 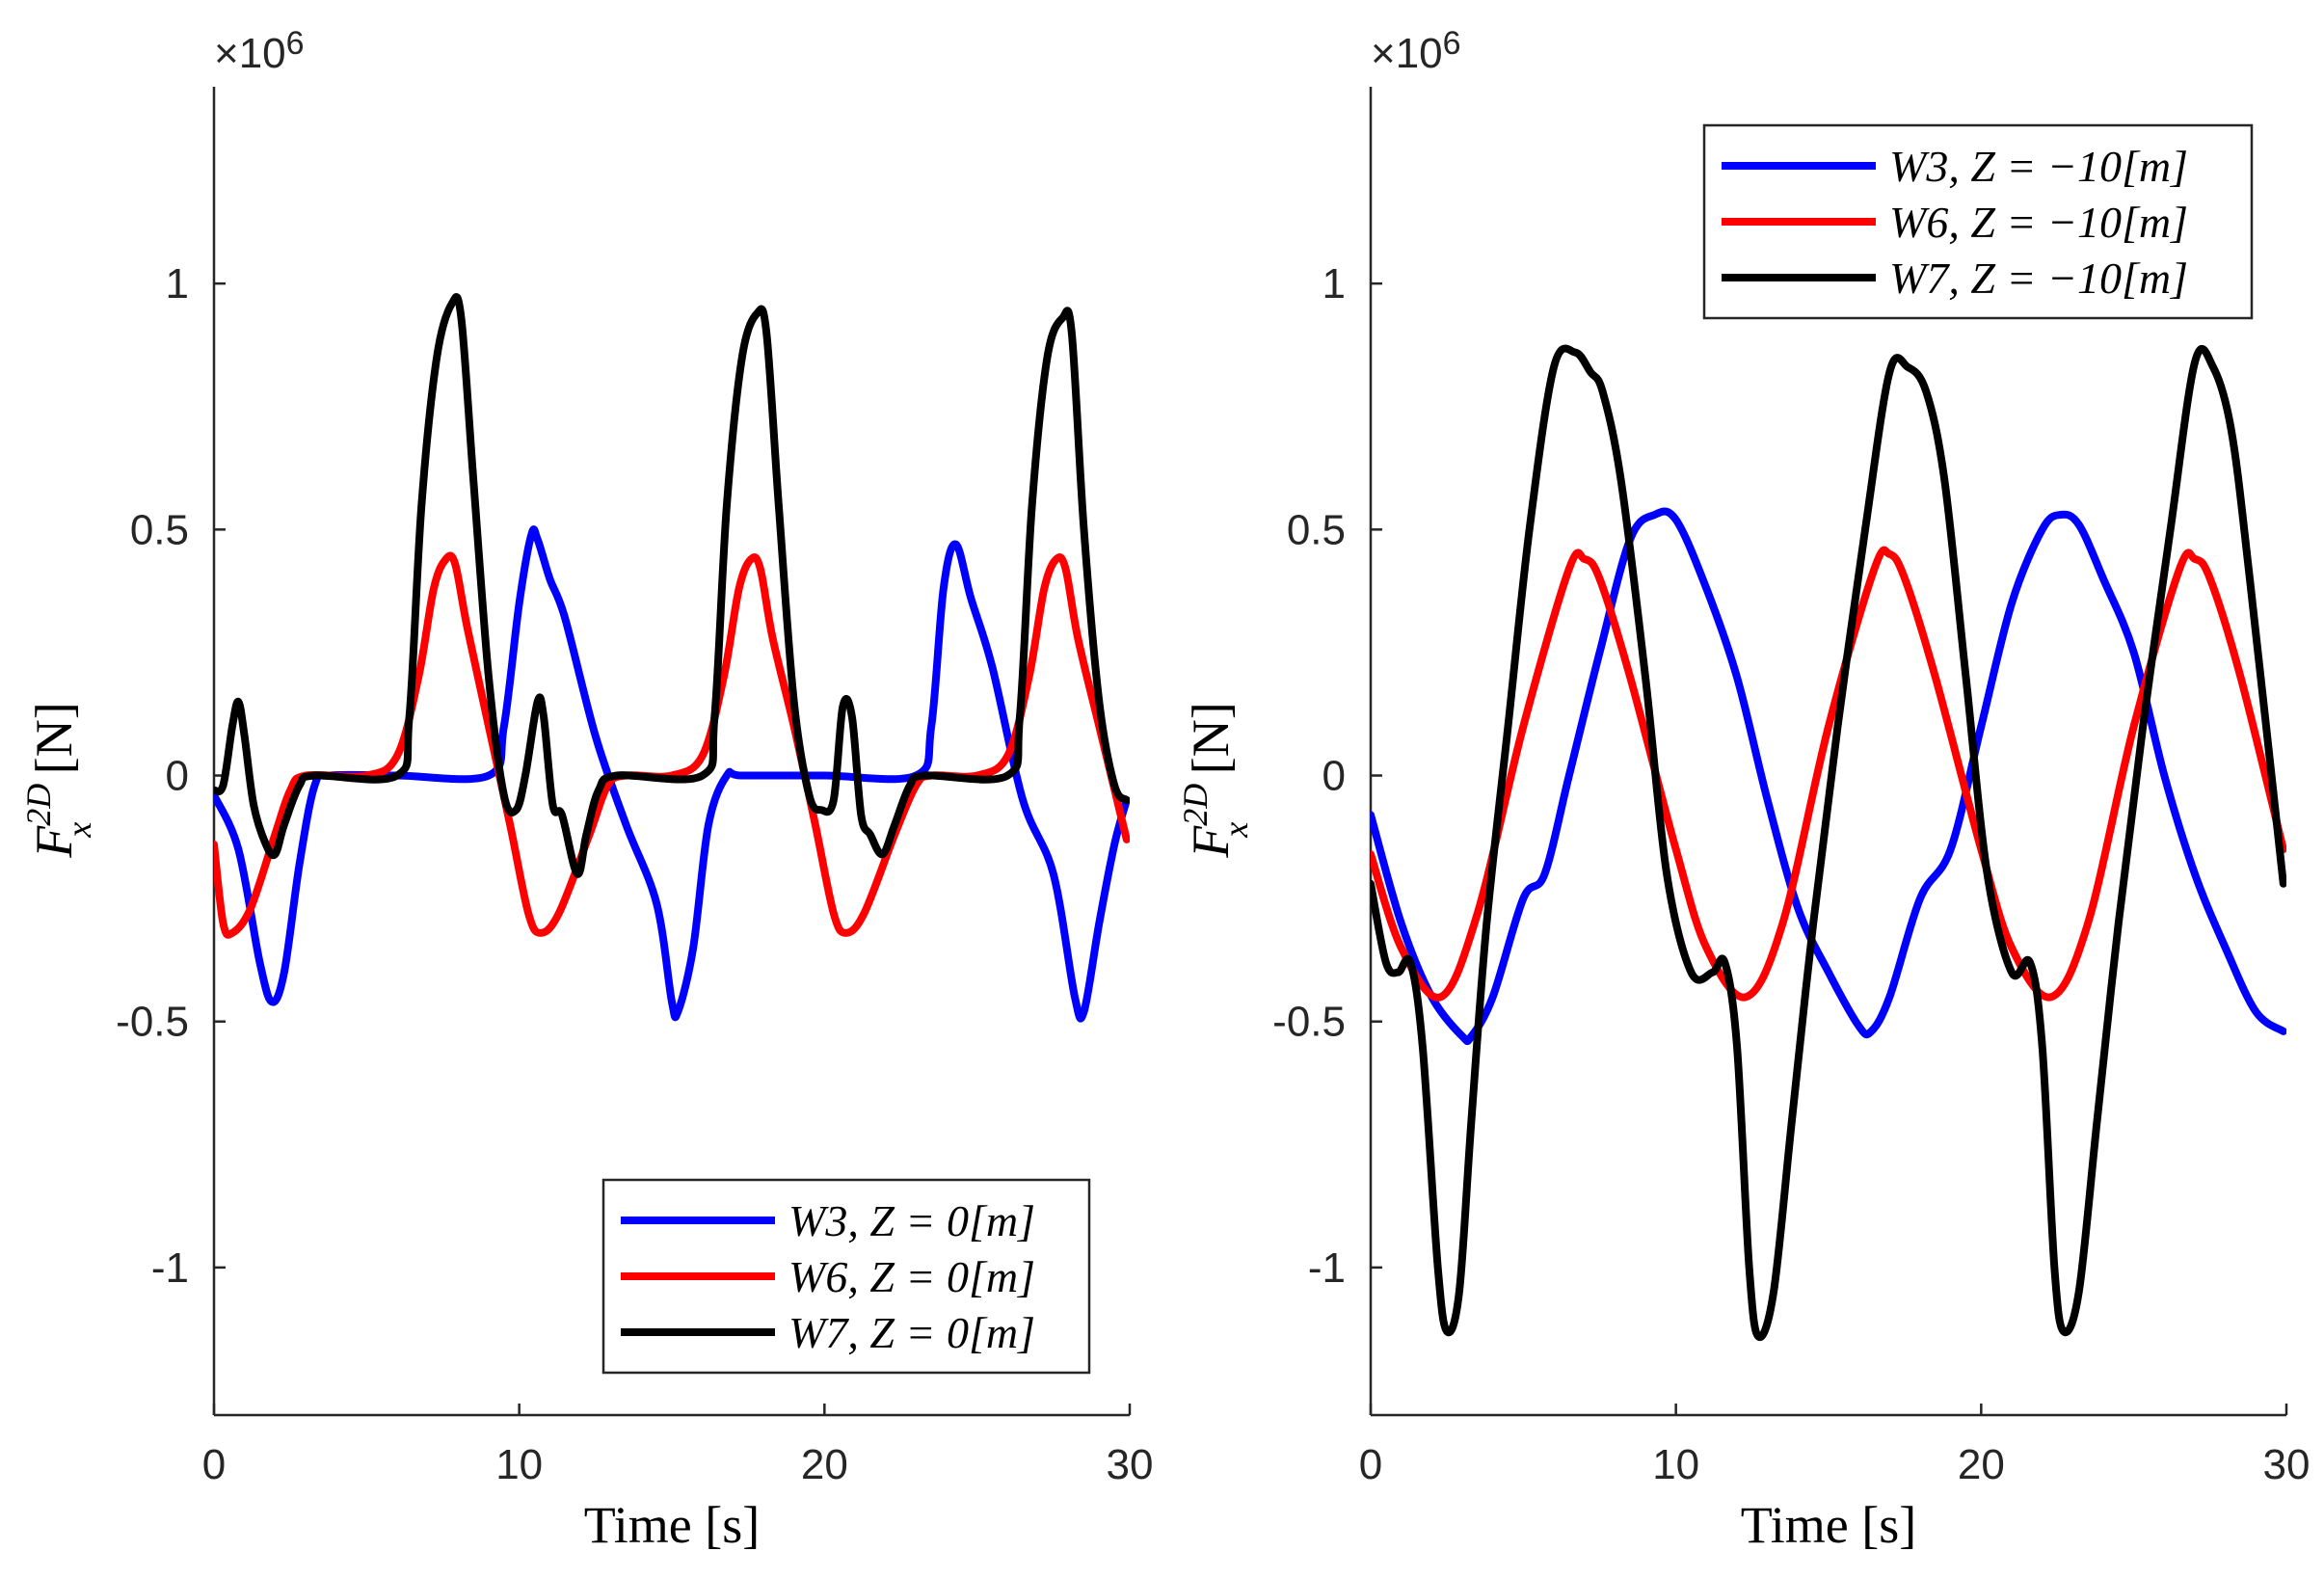 I want to click on legend-label: W7, Z = −10[m], so click(x=2038, y=279).